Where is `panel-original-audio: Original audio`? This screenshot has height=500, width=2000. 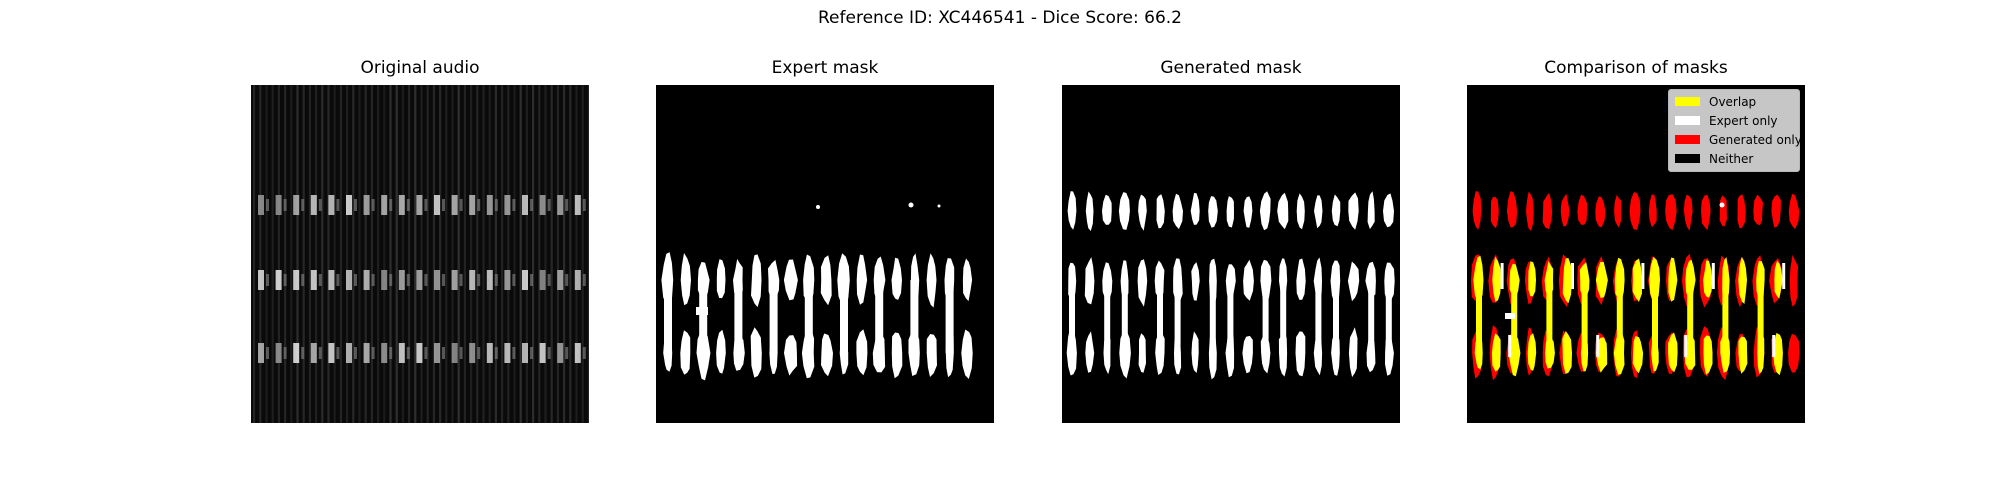
panel-original-audio: Original audio is located at coordinates (420, 240).